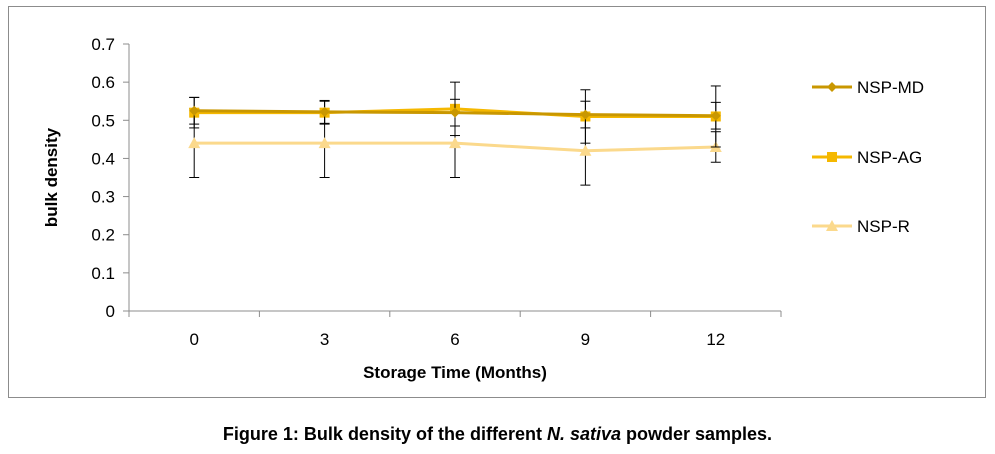 The width and height of the screenshot is (995, 454). What do you see at coordinates (697, 434) in the screenshot?
I see `caption-suffix: powder samples.` at bounding box center [697, 434].